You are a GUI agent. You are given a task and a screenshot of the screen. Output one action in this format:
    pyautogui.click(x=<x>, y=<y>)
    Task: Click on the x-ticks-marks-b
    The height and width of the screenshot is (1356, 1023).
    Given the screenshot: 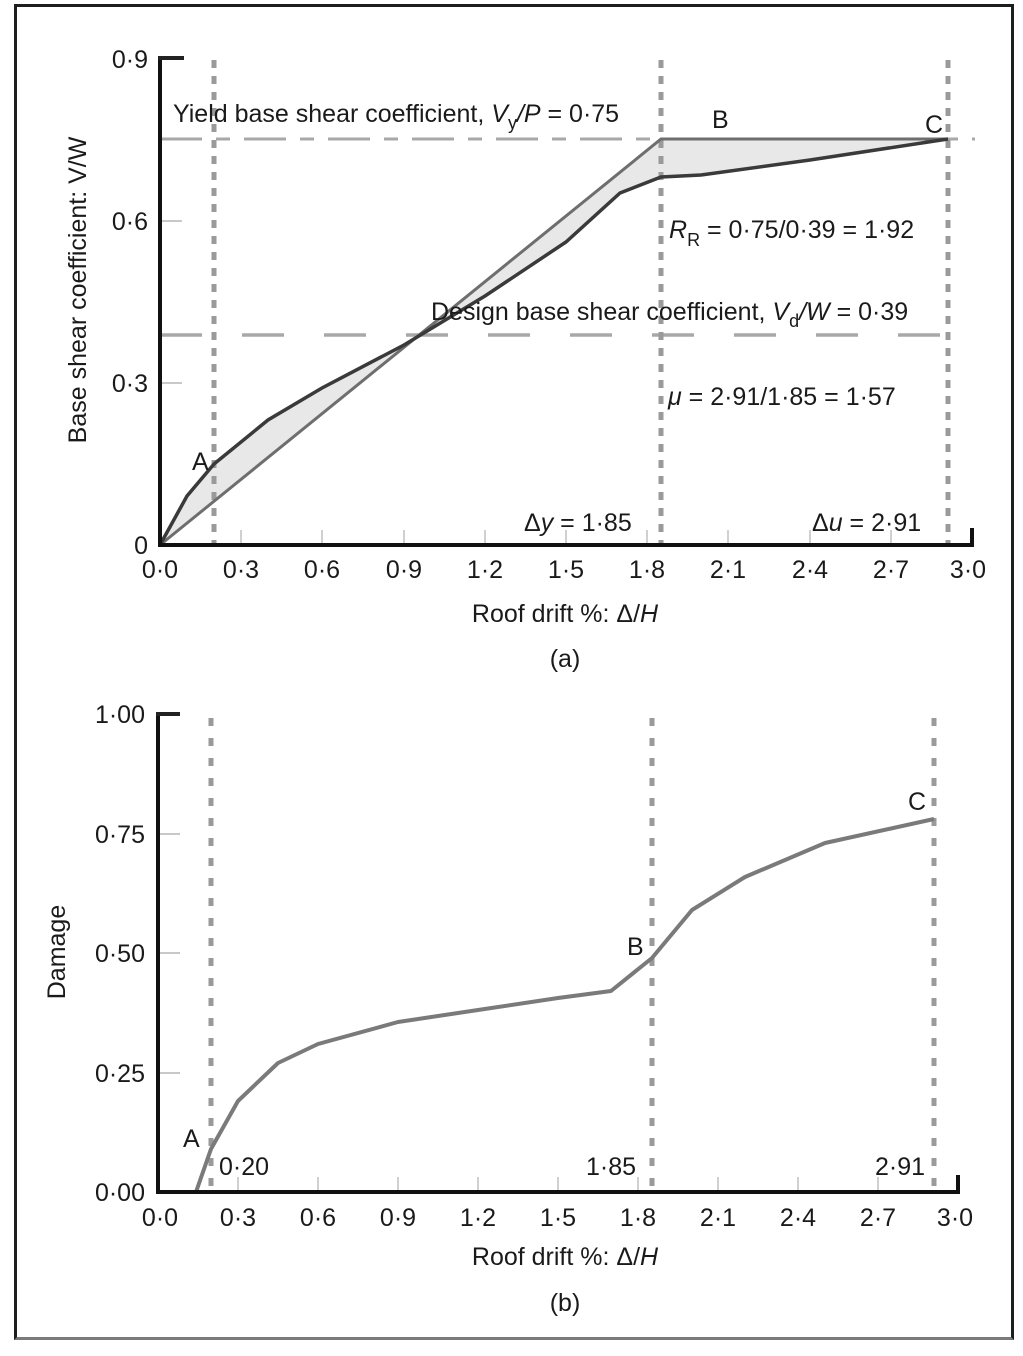 What is the action you would take?
    pyautogui.click(x=558, y=1183)
    